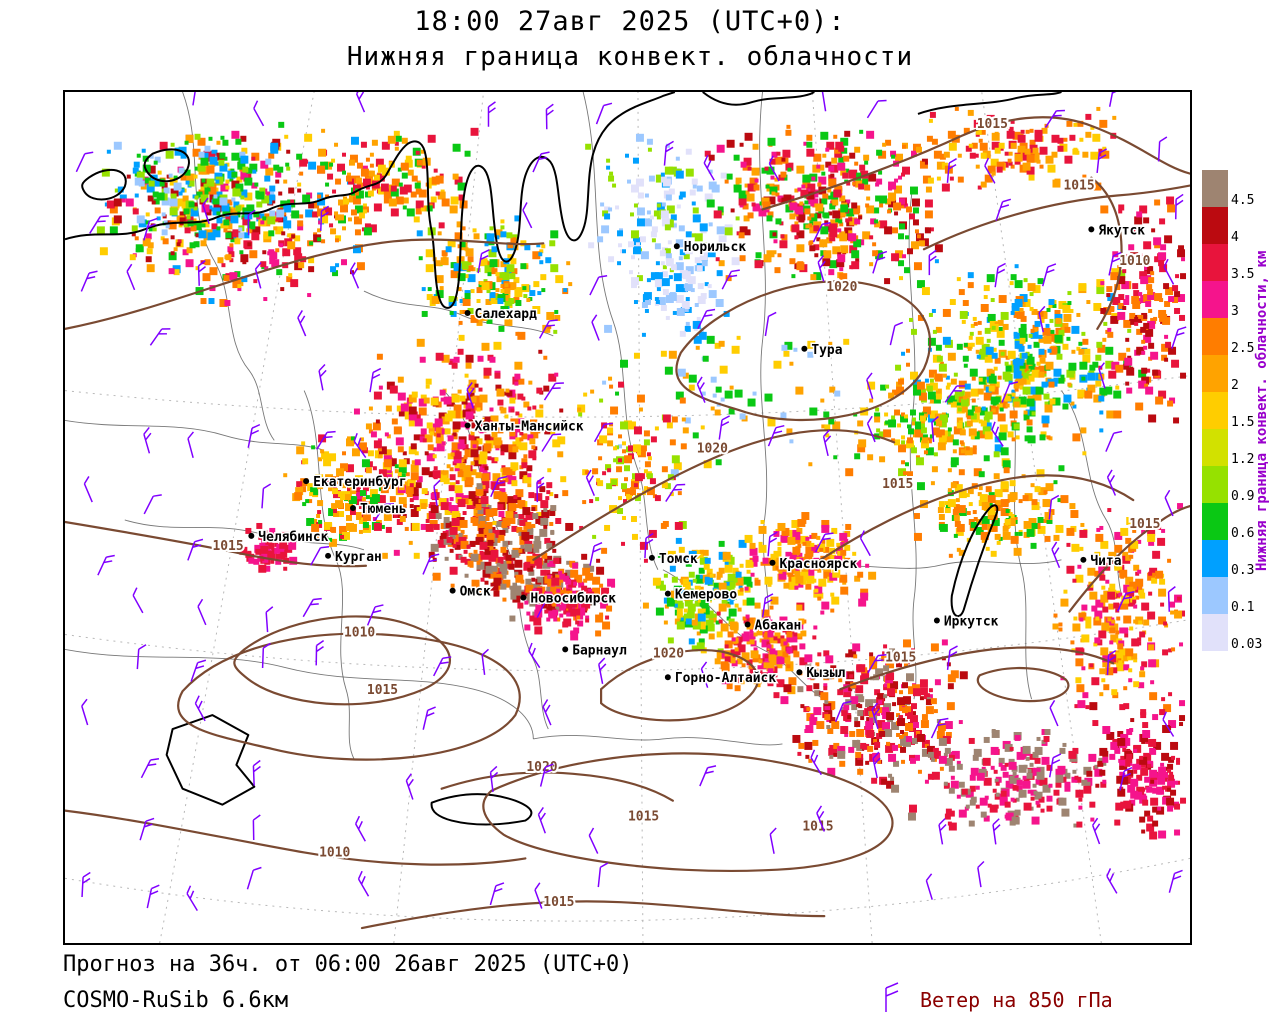  I want to click on model-info: COSMO-RuSib 6.6км, so click(176, 1000).